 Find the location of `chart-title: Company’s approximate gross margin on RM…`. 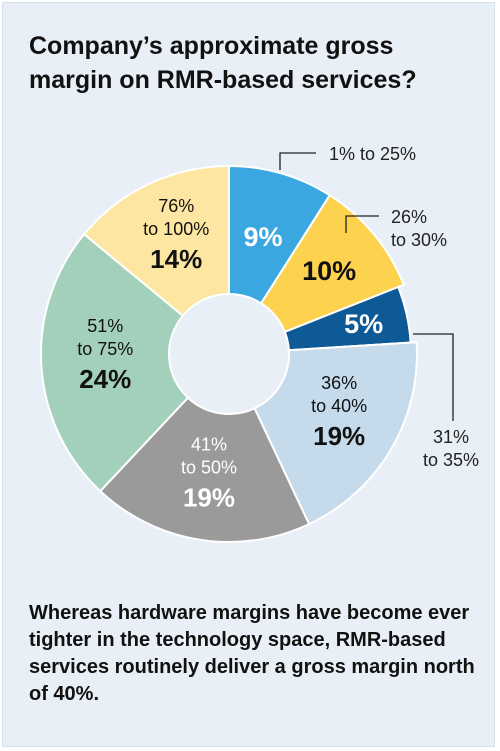

chart-title: Company’s approximate gross margin on RM… is located at coordinates (223, 63).